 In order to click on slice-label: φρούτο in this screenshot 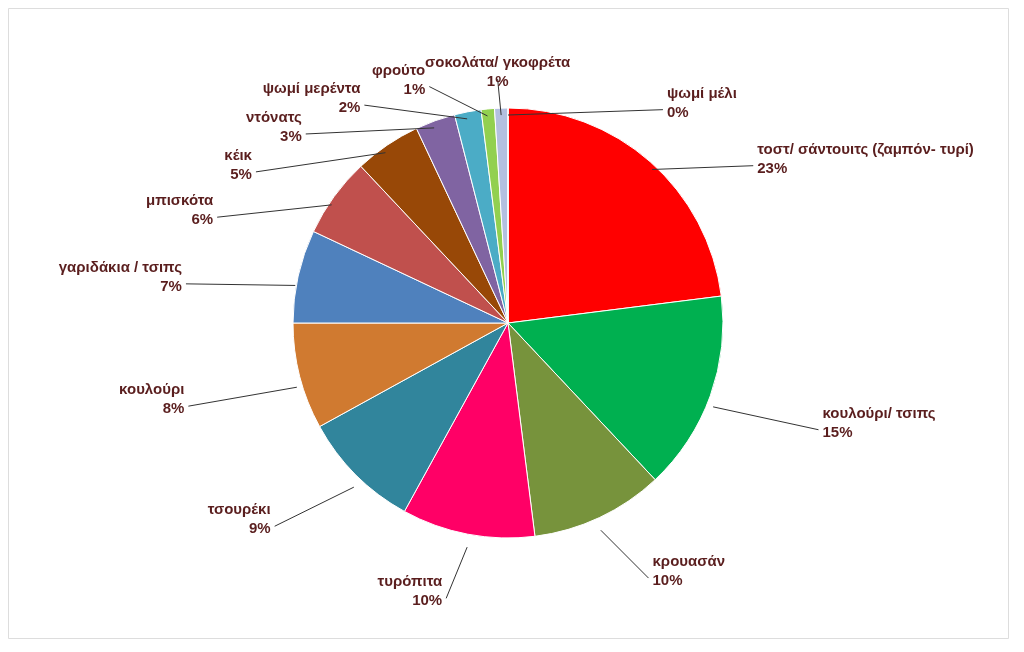, I will do `click(398, 69)`.